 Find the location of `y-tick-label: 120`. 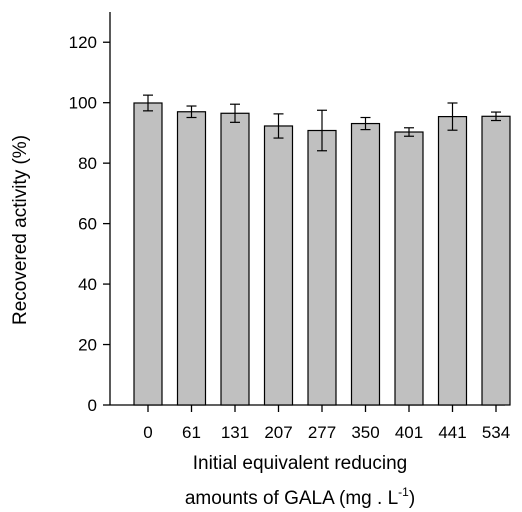

y-tick-label: 120 is located at coordinates (83, 42).